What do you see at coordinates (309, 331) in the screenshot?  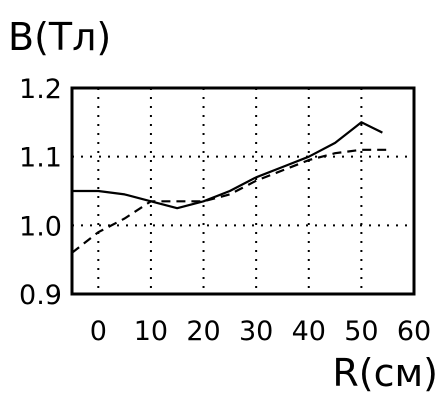 I see `x-tick-label: 40` at bounding box center [309, 331].